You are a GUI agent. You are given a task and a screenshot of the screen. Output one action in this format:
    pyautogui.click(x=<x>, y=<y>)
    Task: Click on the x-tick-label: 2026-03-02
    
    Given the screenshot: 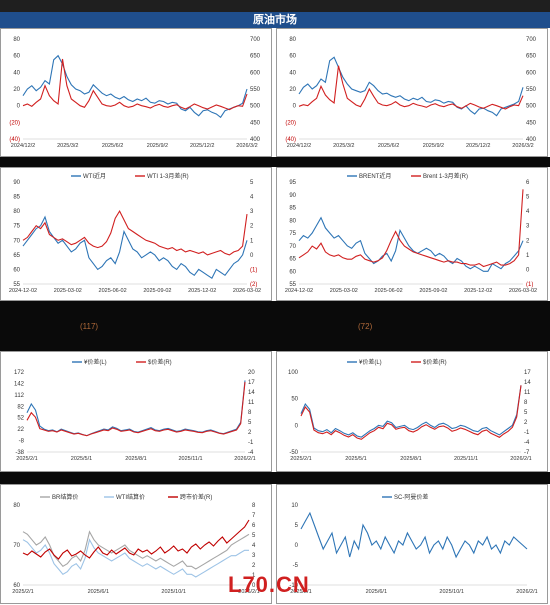 What is the action you would take?
    pyautogui.click(x=523, y=291)
    